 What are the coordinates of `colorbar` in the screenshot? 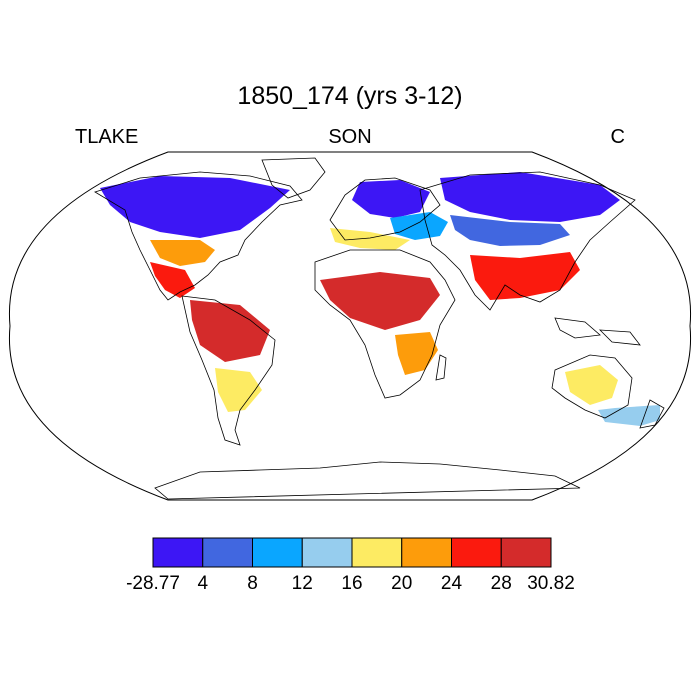 It's located at (352, 552).